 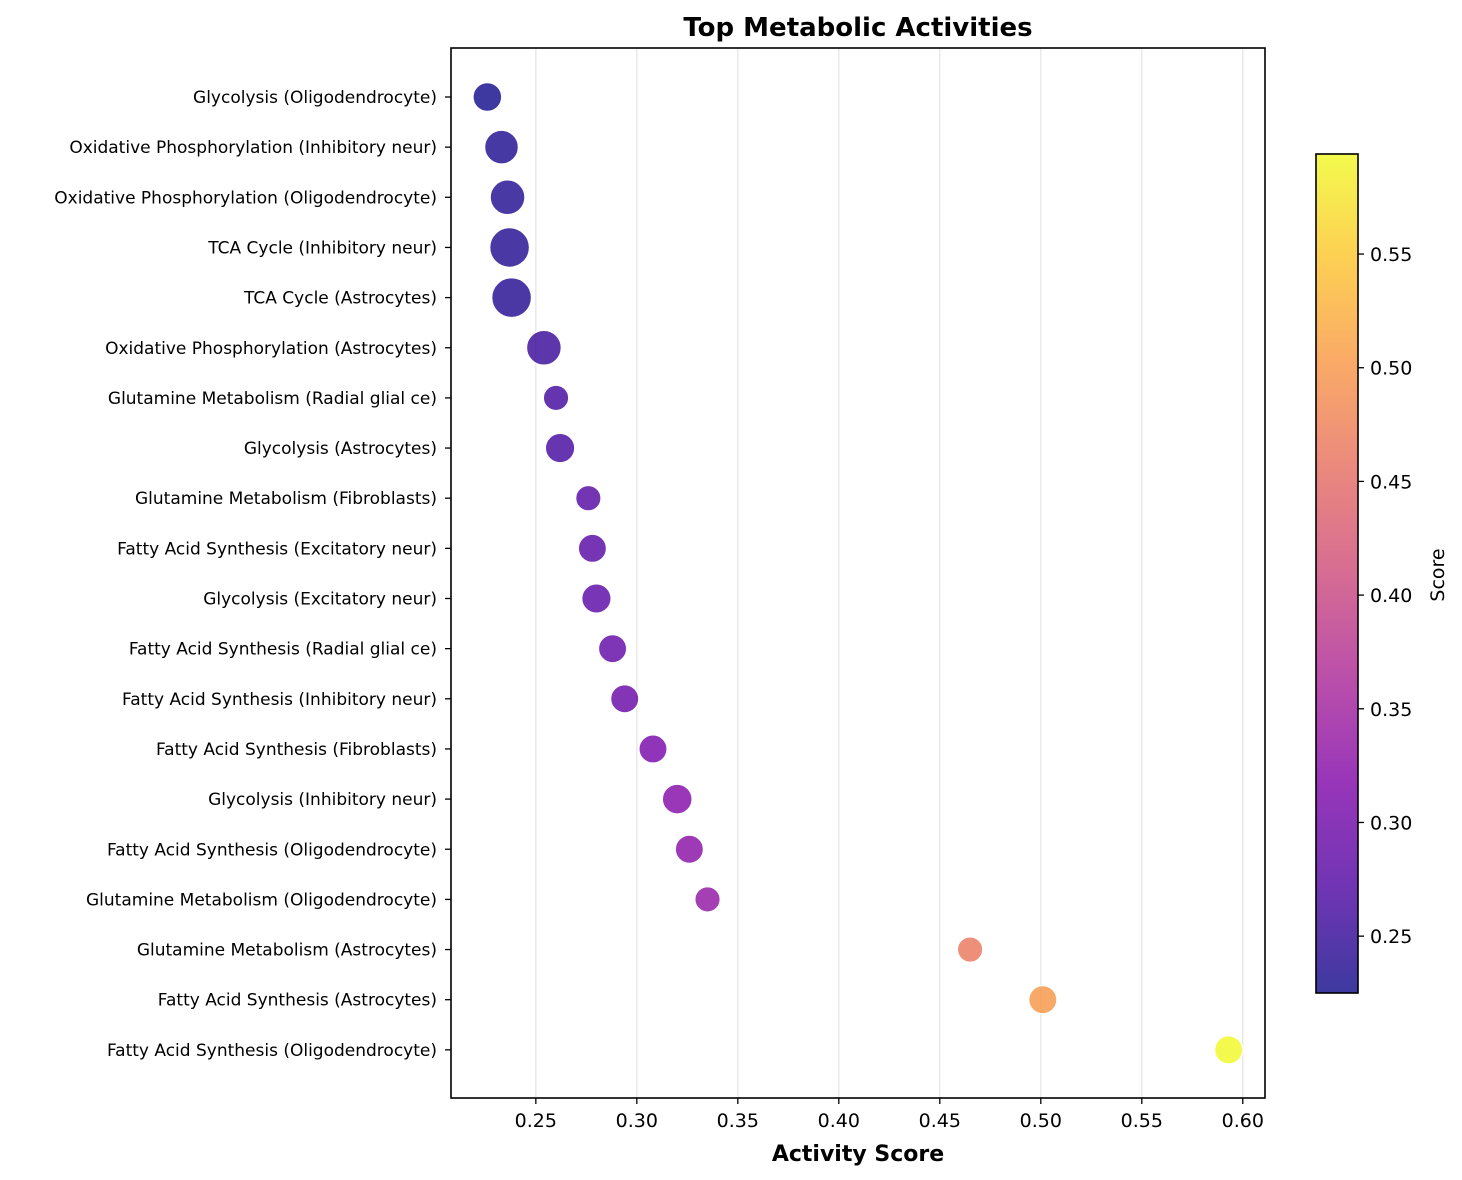 What do you see at coordinates (322, 800) in the screenshot?
I see `y-tick-label: Glycolysis (Inhibitory neur)` at bounding box center [322, 800].